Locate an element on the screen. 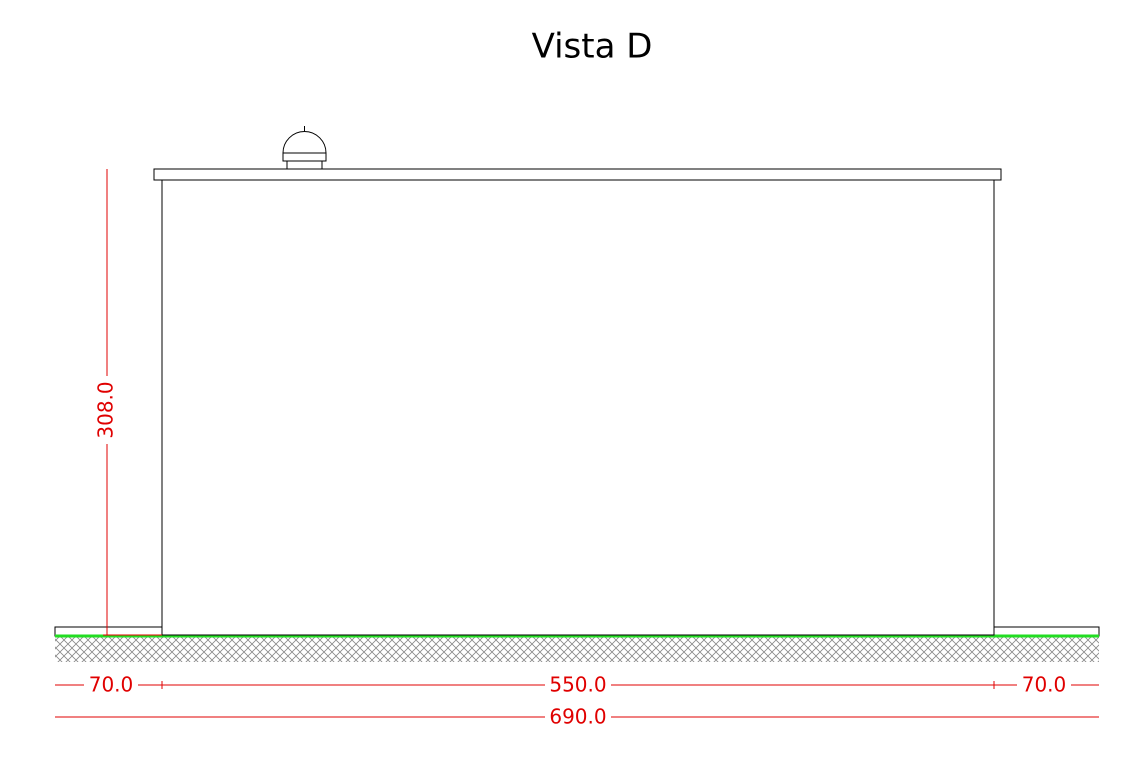  tank-lid is located at coordinates (577, 174).